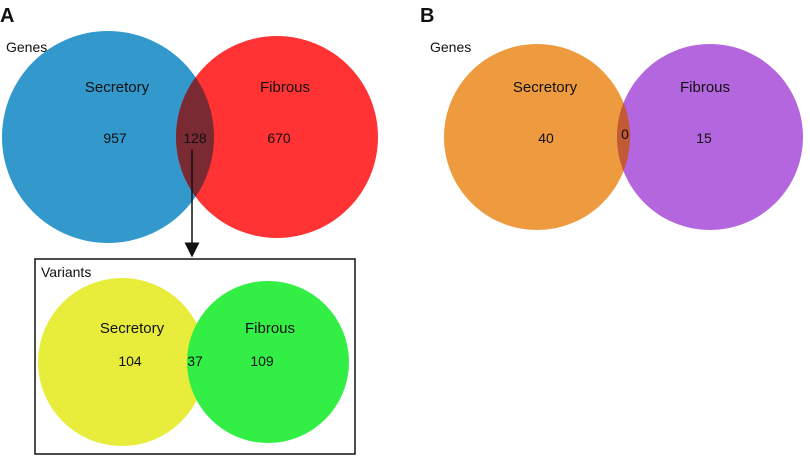 The height and width of the screenshot is (458, 810). Describe the element at coordinates (26, 47) in the screenshot. I see `panel-a-genes-title: Genes` at that location.